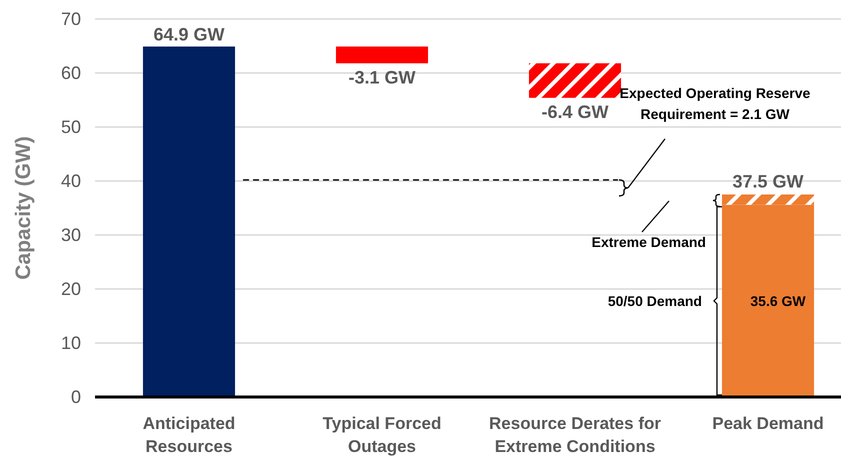 The height and width of the screenshot is (459, 841). I want to click on data-label: 35.6 GW, so click(778, 300).